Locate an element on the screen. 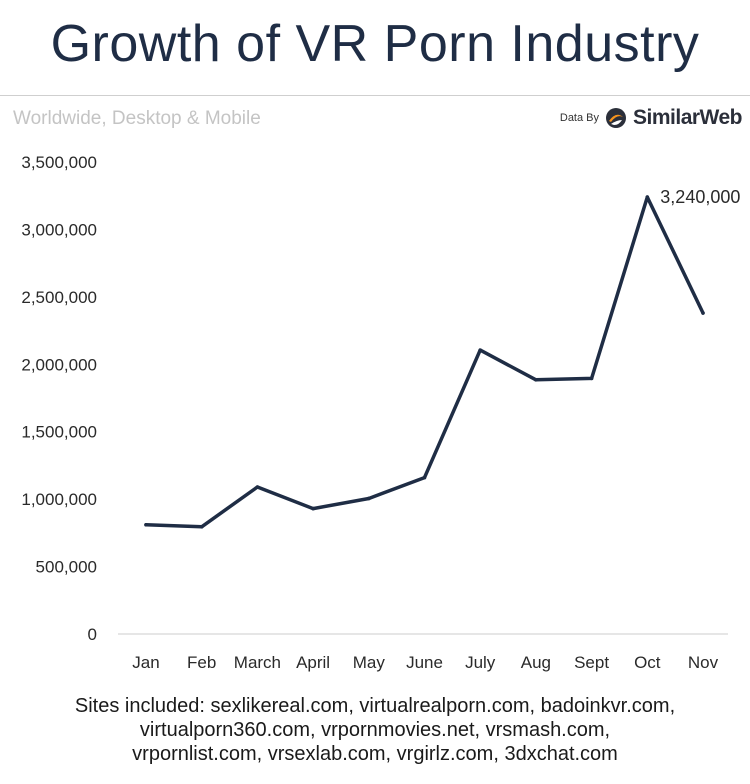  x-tick-label: March is located at coordinates (257, 662).